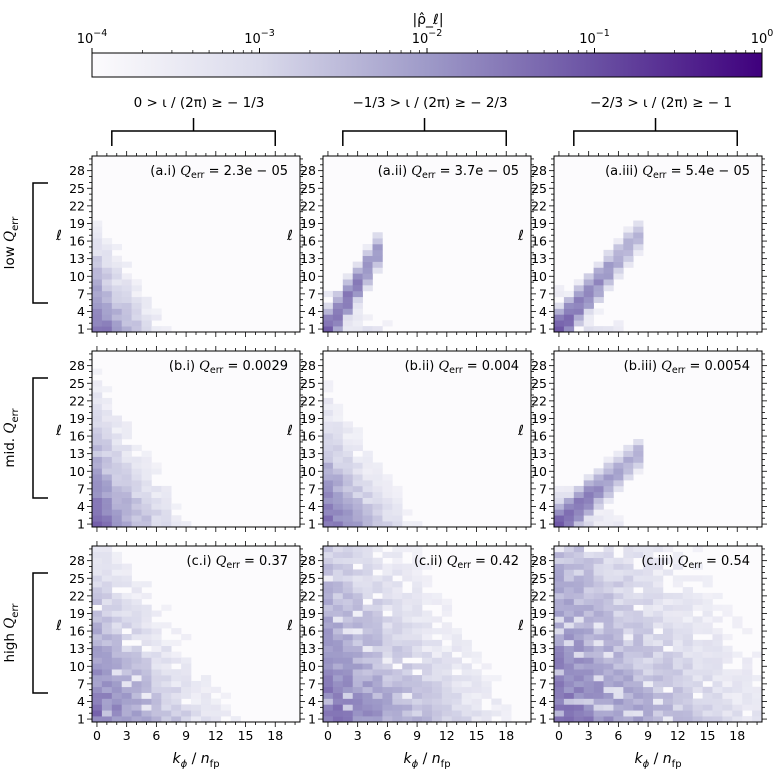  Describe the element at coordinates (127, 735) in the screenshot. I see `x-tick-label: 3` at that location.